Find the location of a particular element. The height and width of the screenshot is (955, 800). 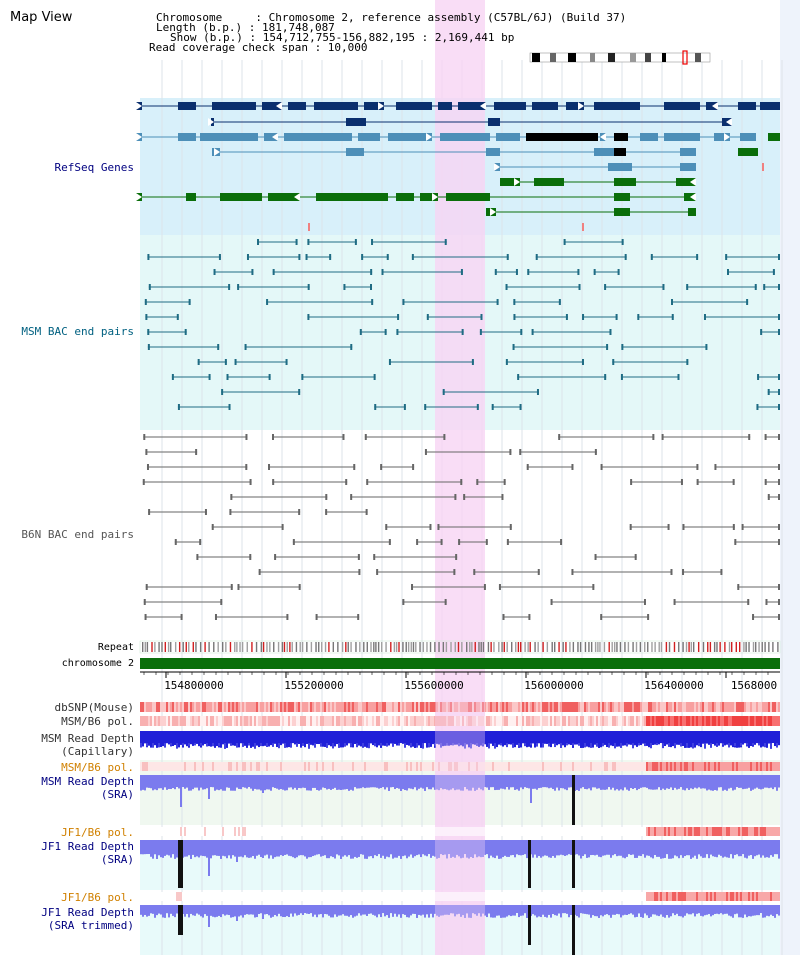

track-label-jf1-b6-pol: JF1/B6 pol. is located at coordinates (97, 832).